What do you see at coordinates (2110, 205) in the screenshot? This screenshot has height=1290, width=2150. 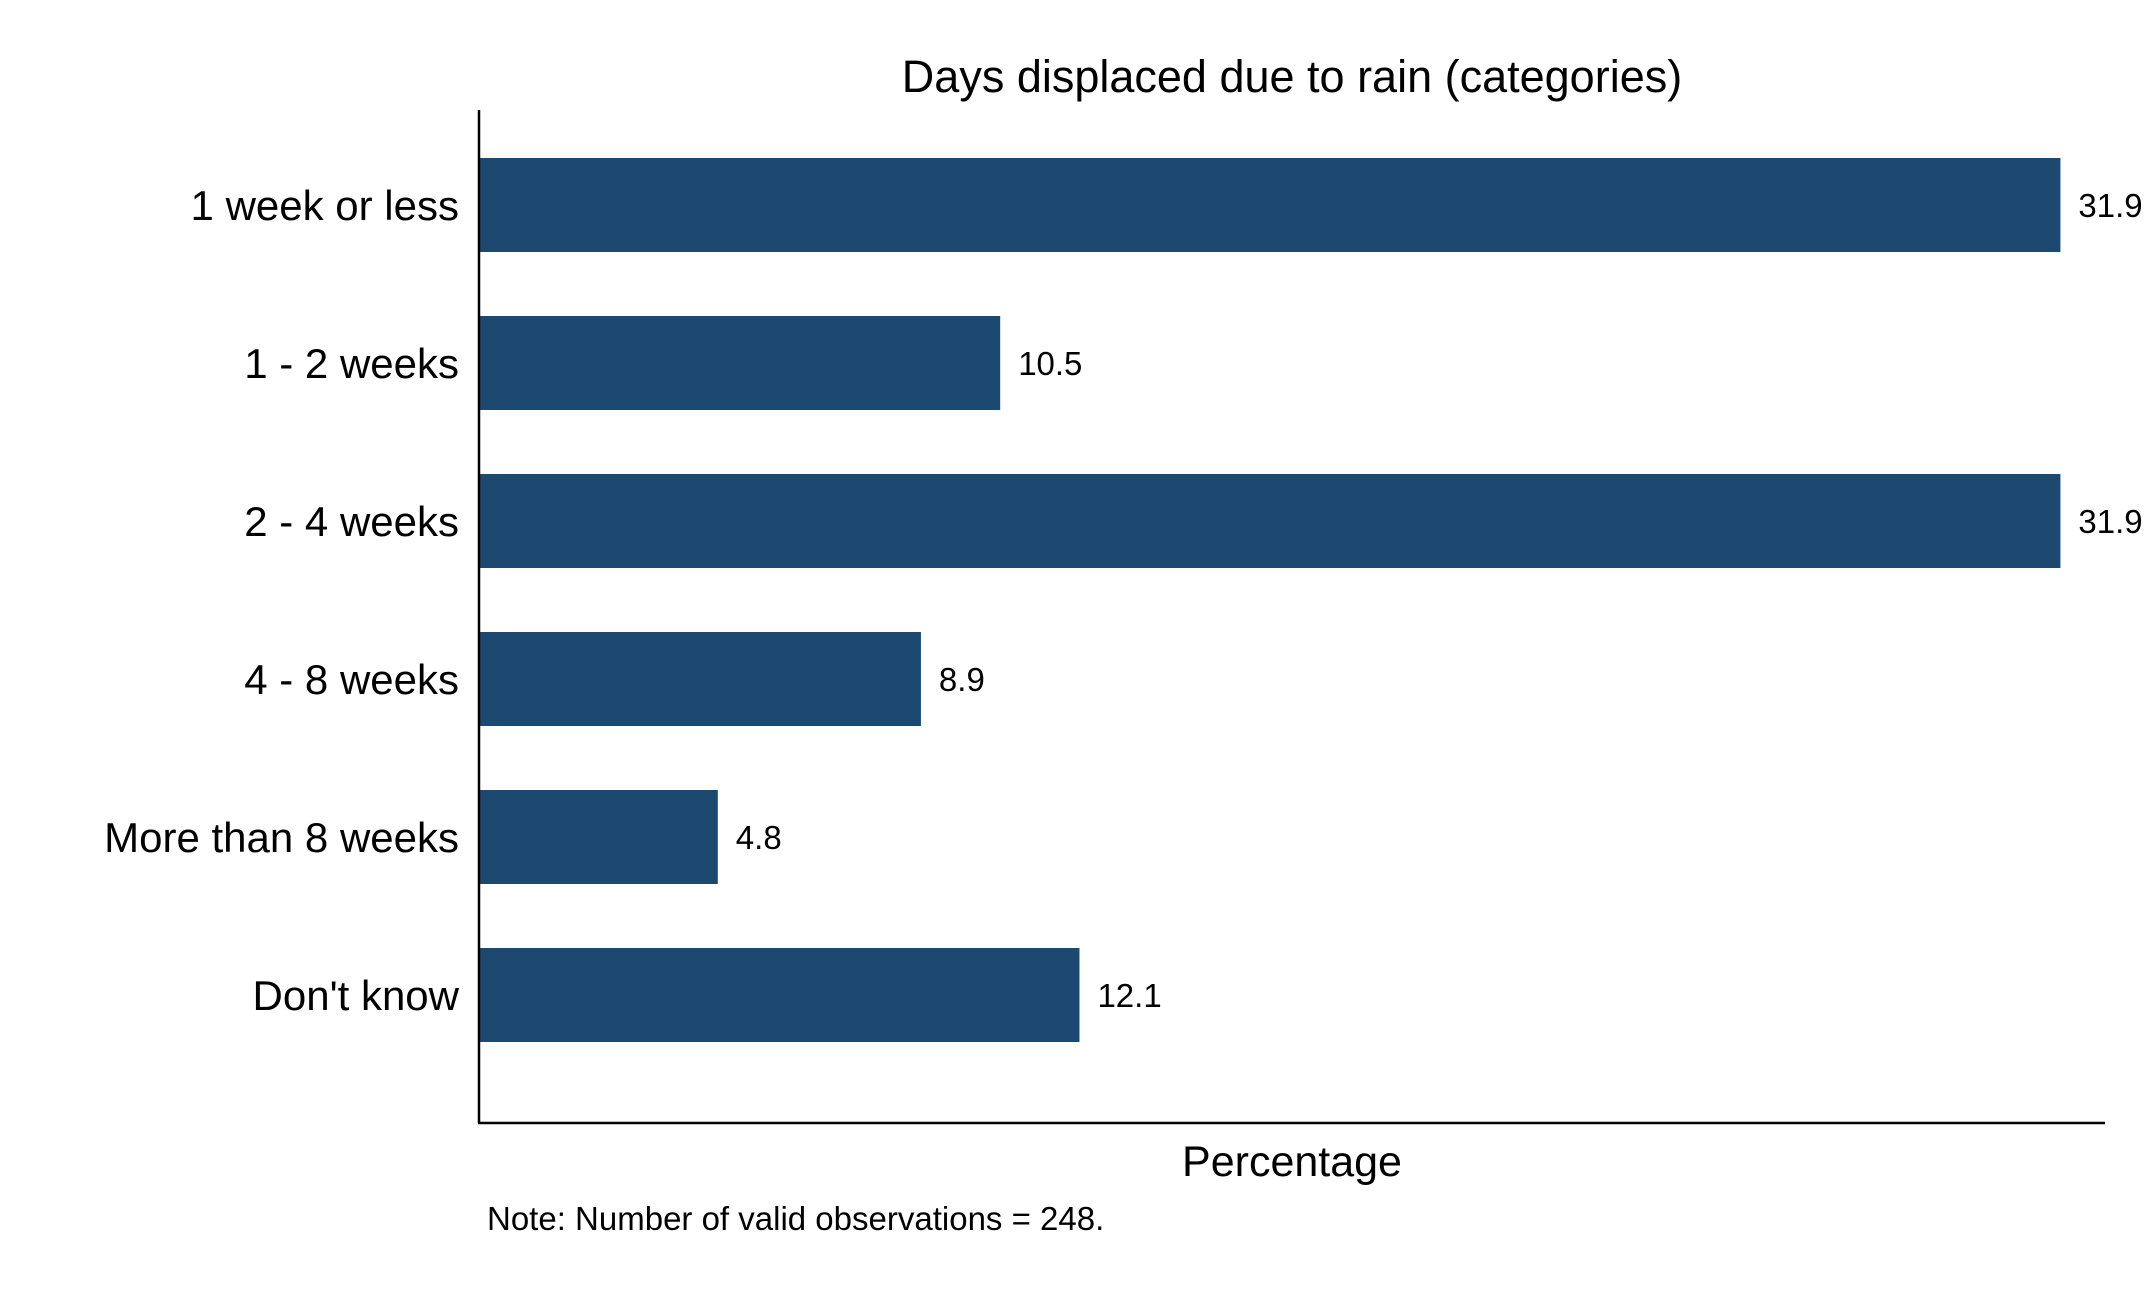 I see `value-label-0: 31.9` at bounding box center [2110, 205].